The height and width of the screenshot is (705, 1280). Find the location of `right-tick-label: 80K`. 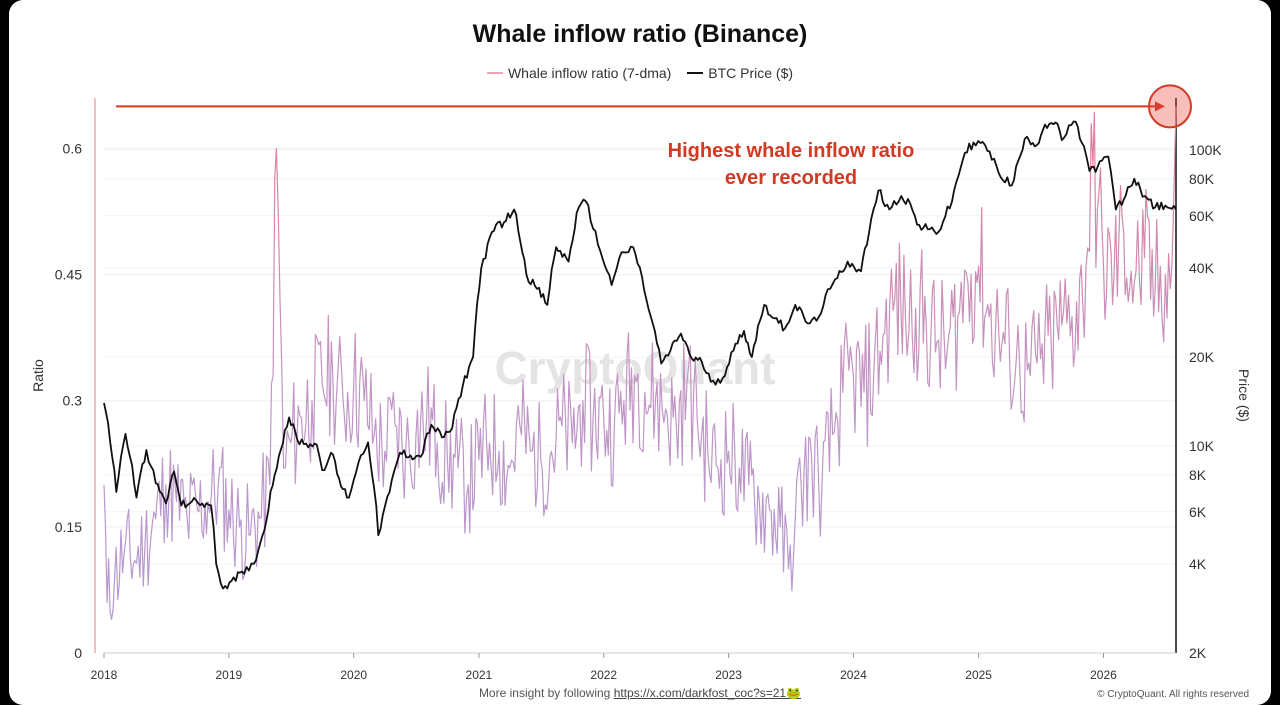

right-tick-label: 80K is located at coordinates (1202, 179).